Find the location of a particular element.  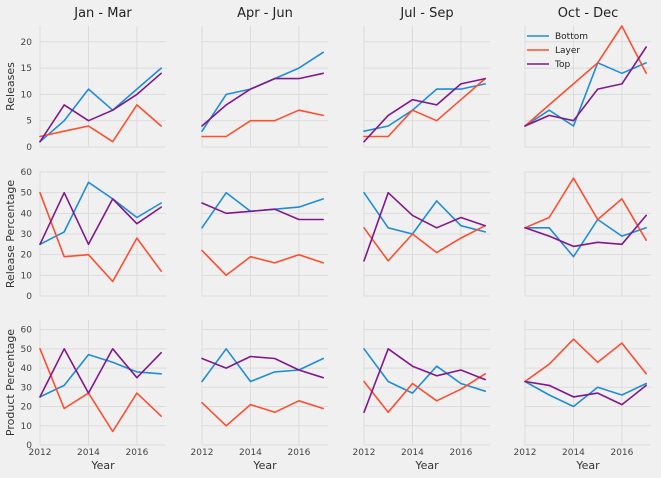

y-tick-label: 15 is located at coordinates (26, 69).